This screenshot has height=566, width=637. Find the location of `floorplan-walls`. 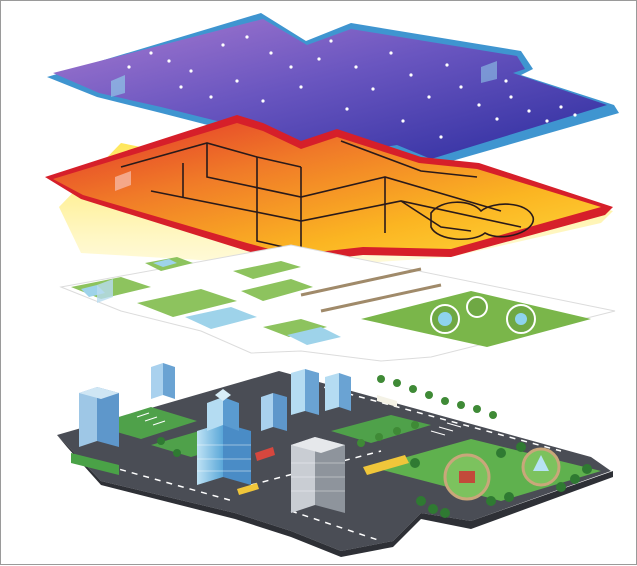

floorplan-walls is located at coordinates (327, 196).